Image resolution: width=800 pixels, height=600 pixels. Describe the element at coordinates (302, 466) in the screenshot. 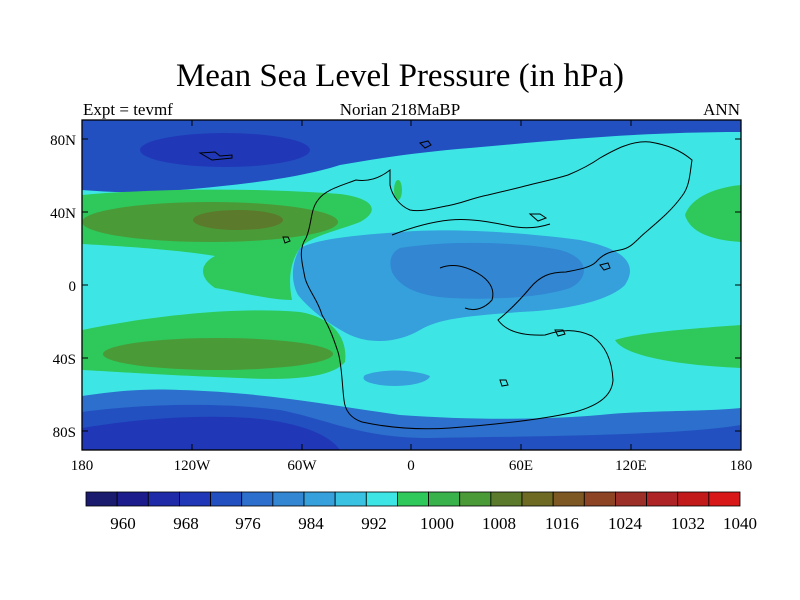

I see `lon-label: 60W` at that location.